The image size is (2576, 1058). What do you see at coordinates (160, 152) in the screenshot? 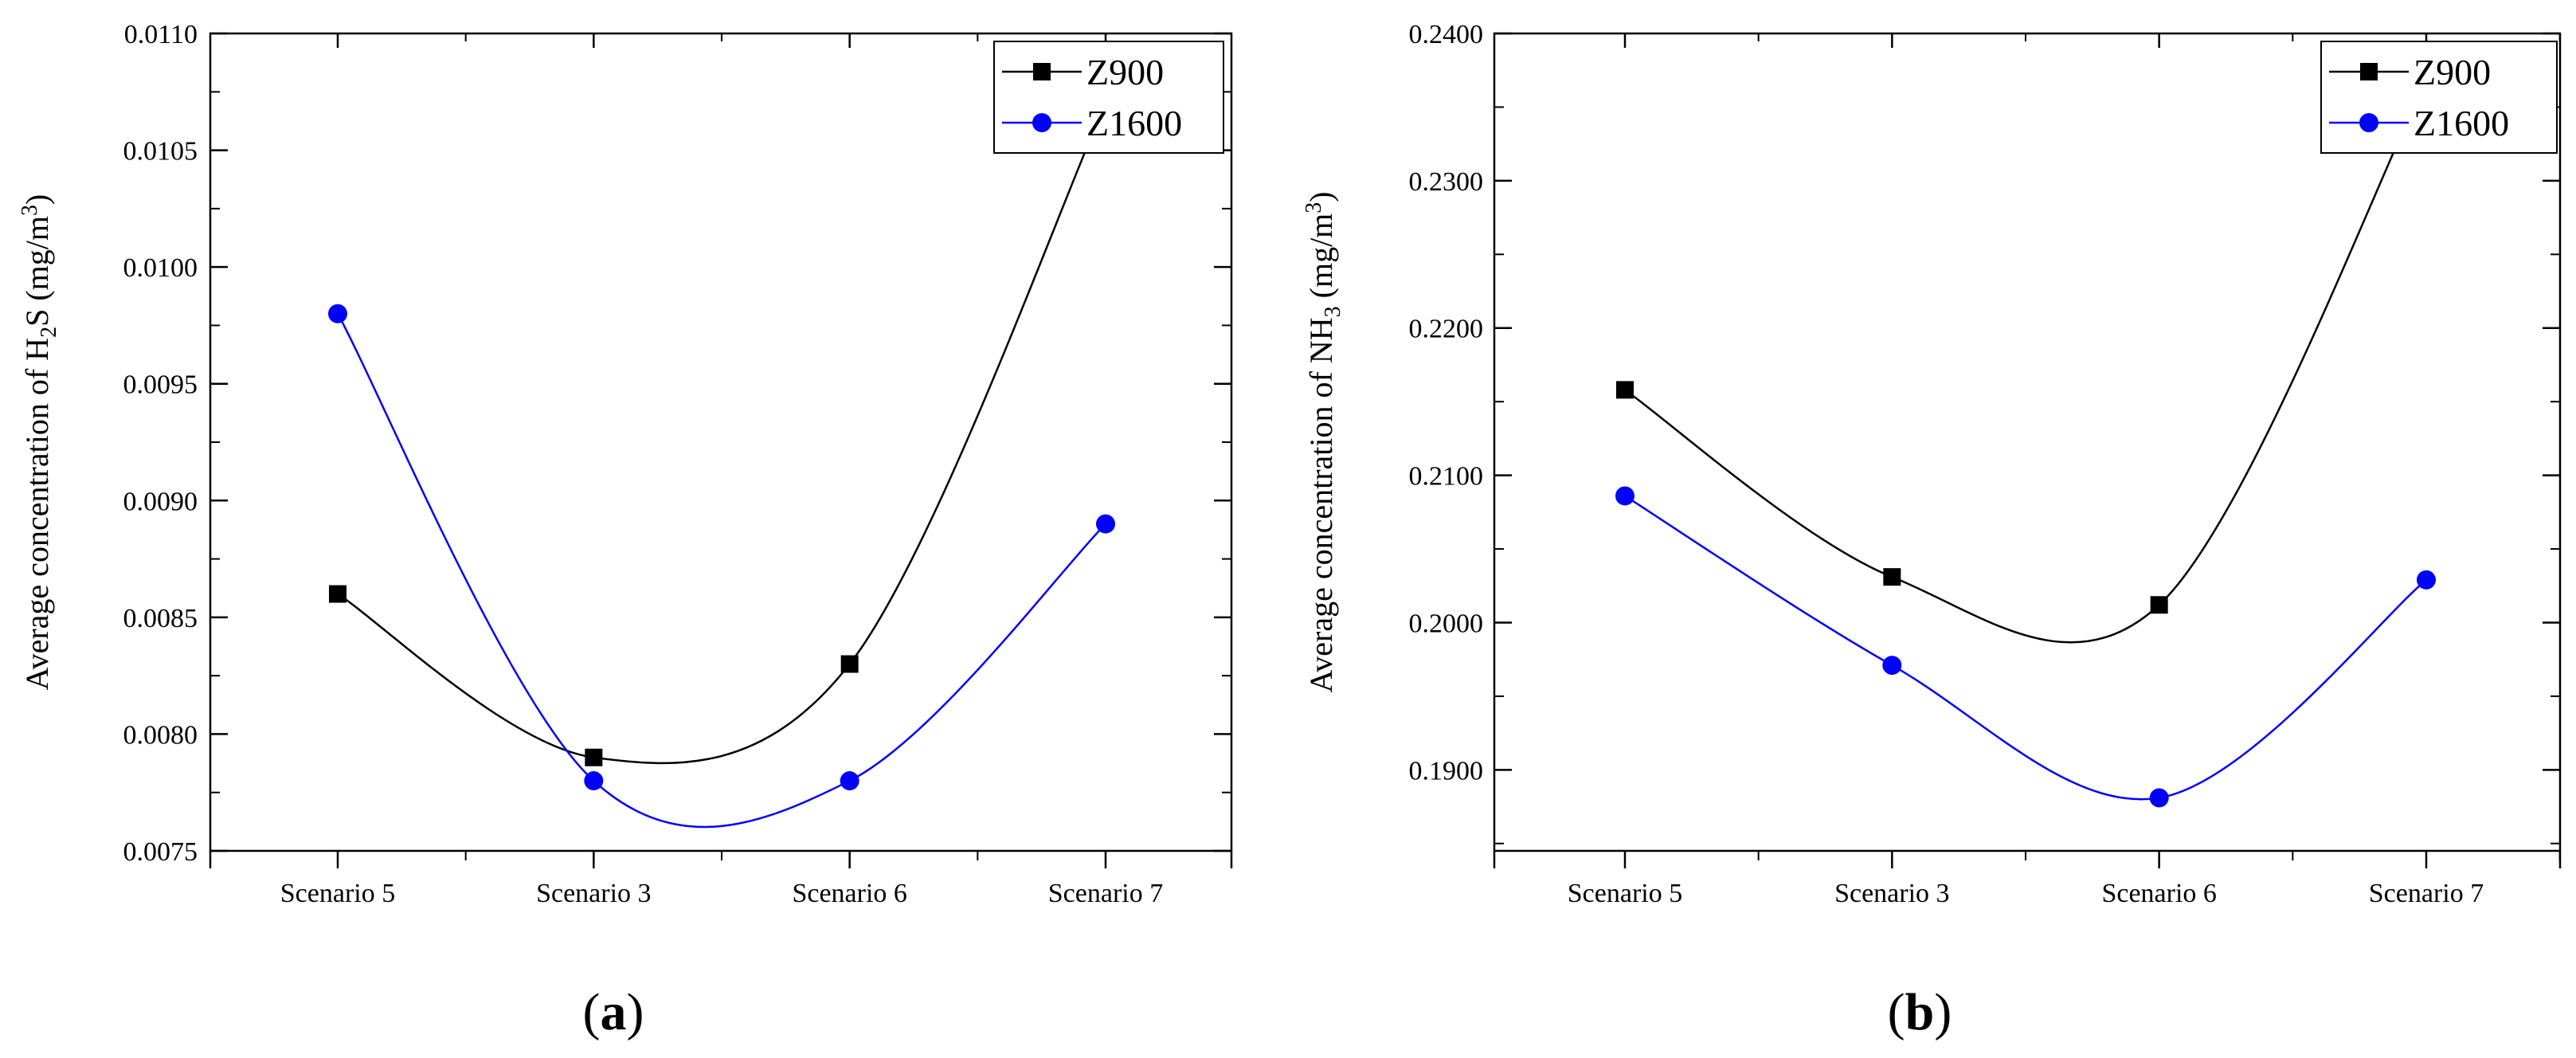
I see `y-tick-label: 0.0105` at bounding box center [160, 152].